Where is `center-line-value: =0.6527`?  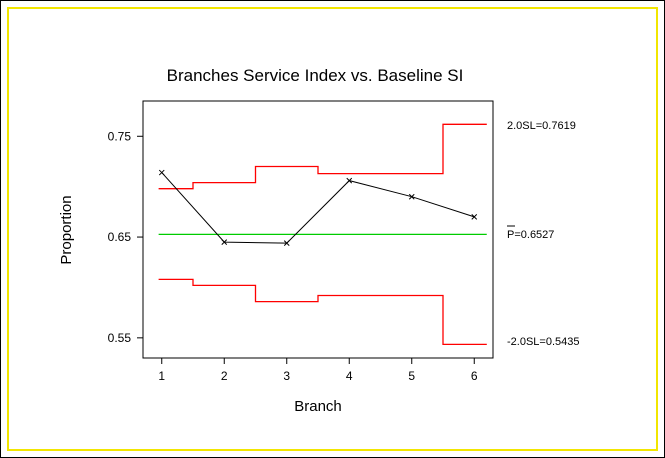 center-line-value: =0.6527 is located at coordinates (534, 235).